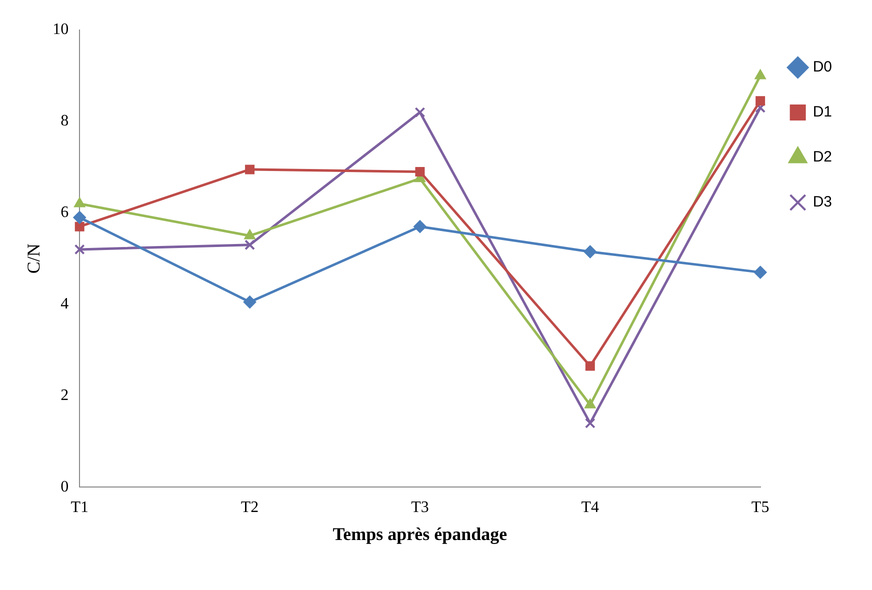  Describe the element at coordinates (64, 213) in the screenshot. I see `y-tick-label: 6` at that location.